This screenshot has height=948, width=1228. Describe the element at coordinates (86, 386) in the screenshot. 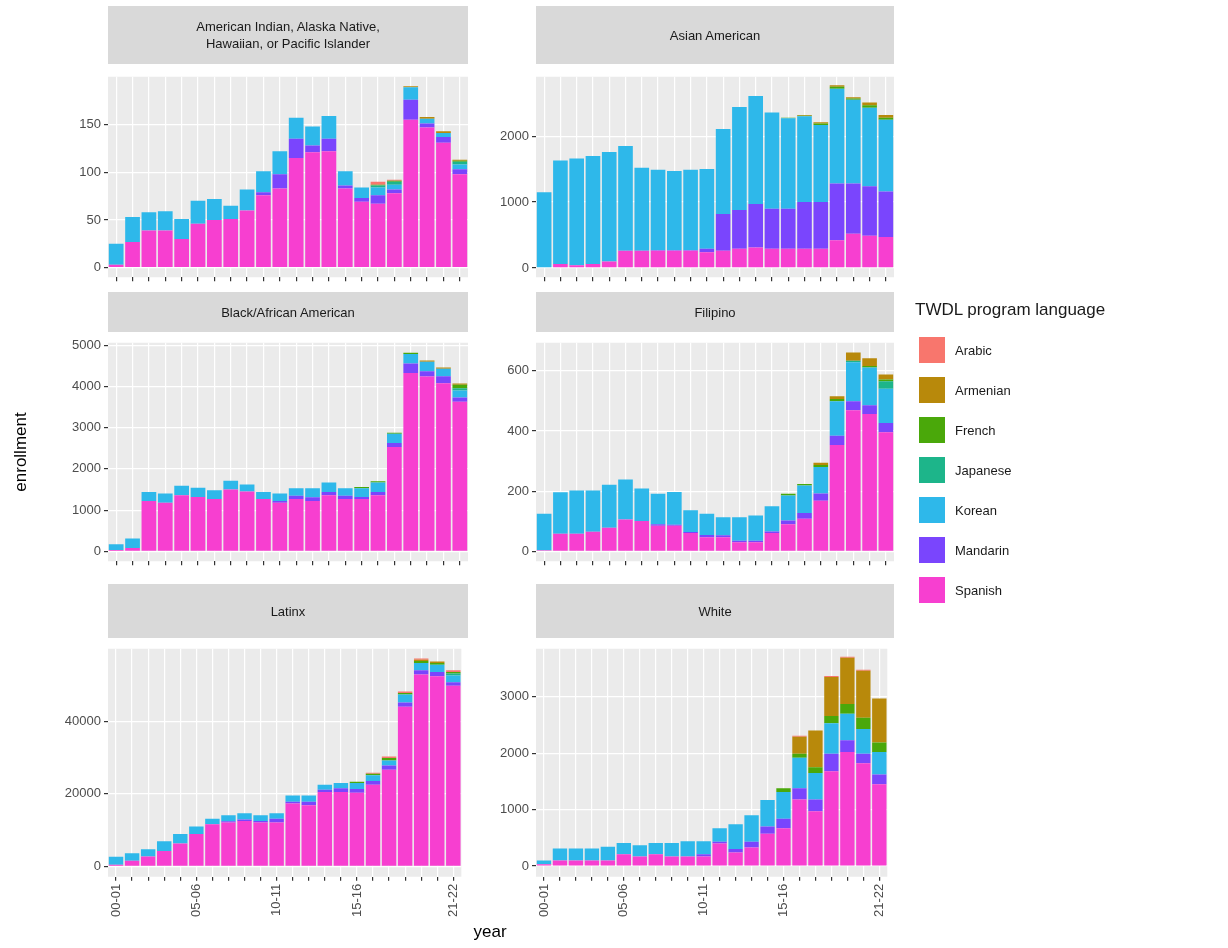

I see `y-tick-label: 4000` at that location.